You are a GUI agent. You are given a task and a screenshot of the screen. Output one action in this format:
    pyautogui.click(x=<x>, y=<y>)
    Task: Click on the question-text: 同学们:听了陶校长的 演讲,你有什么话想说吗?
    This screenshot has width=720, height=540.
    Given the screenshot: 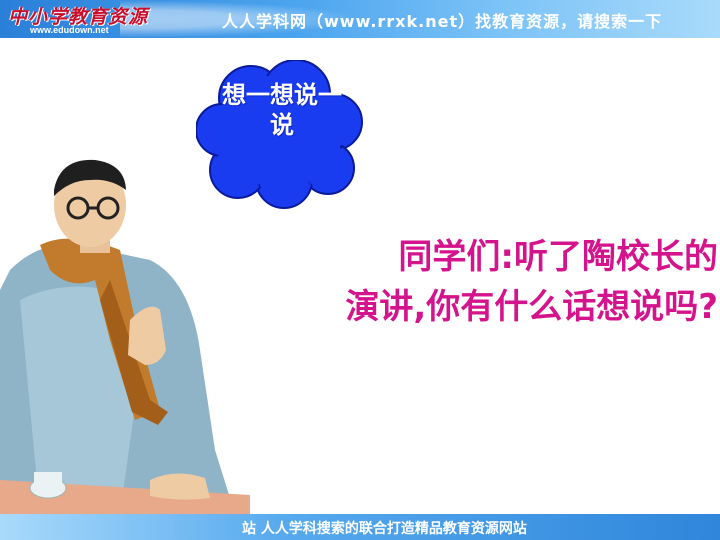 What is the action you would take?
    pyautogui.click(x=478, y=287)
    